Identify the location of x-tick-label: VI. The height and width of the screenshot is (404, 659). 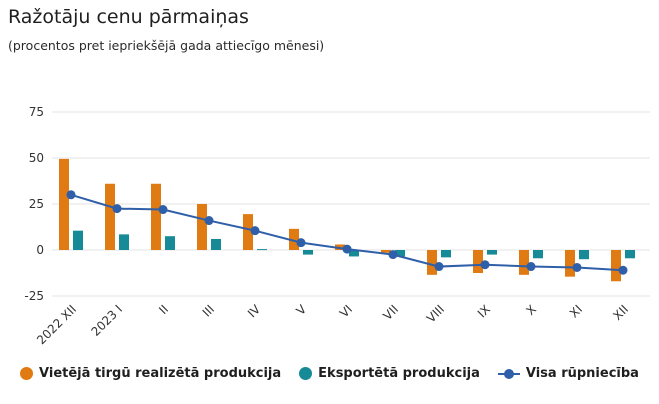
(346, 311).